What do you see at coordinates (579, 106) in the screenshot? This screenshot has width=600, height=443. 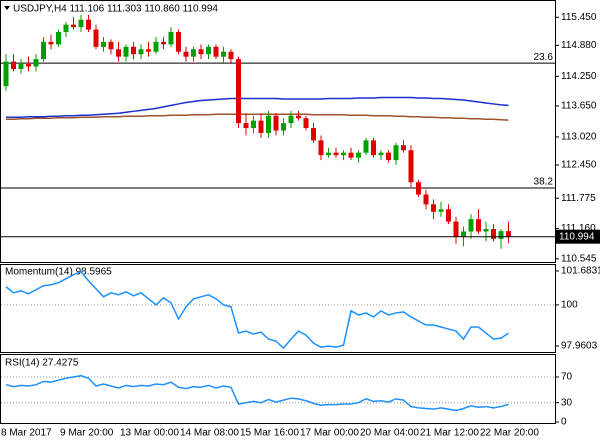 I see `y-tick-label: 113.650` at bounding box center [579, 106].